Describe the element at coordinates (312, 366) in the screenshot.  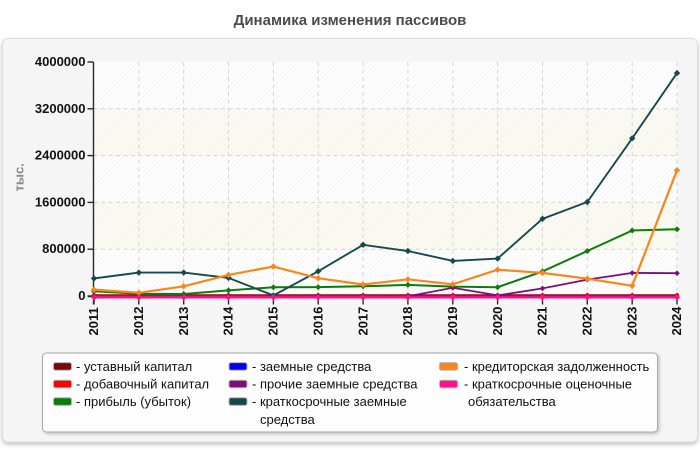
I see `svg-text: - заемные средства` at that location.